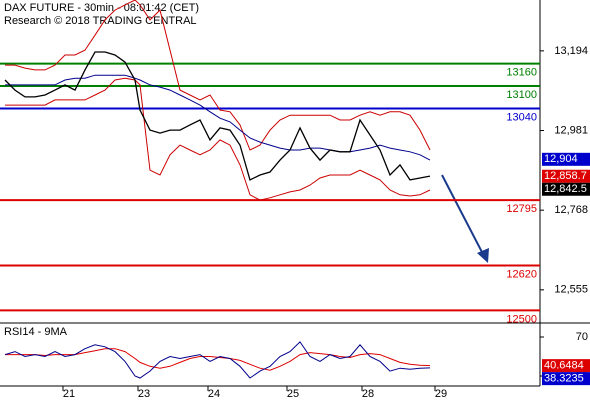 This screenshot has width=590, height=400. Describe the element at coordinates (293, 394) in the screenshot. I see `x-tick-label: 25` at that location.